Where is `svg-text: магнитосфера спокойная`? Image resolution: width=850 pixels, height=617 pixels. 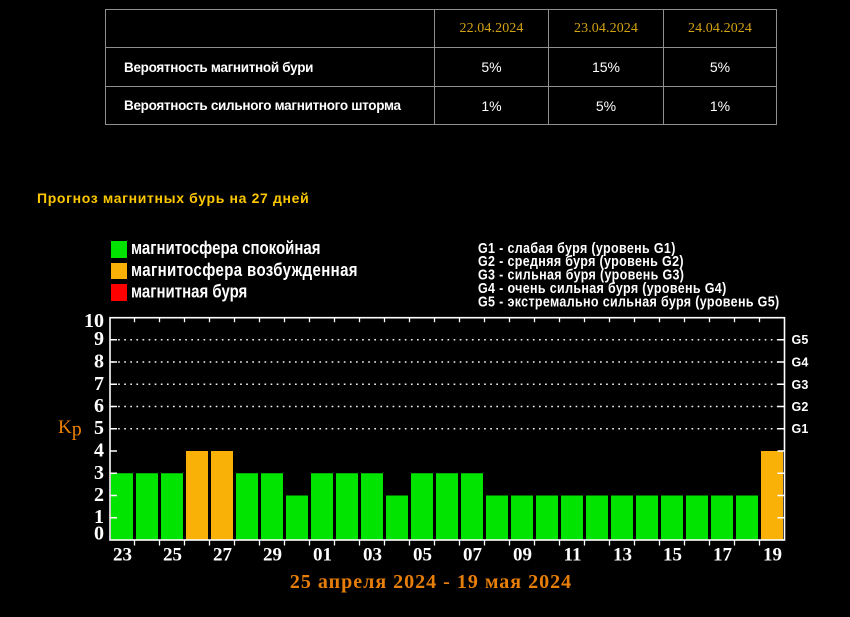
svg-text: магнитосфера спокойная is located at coordinates (225, 248).